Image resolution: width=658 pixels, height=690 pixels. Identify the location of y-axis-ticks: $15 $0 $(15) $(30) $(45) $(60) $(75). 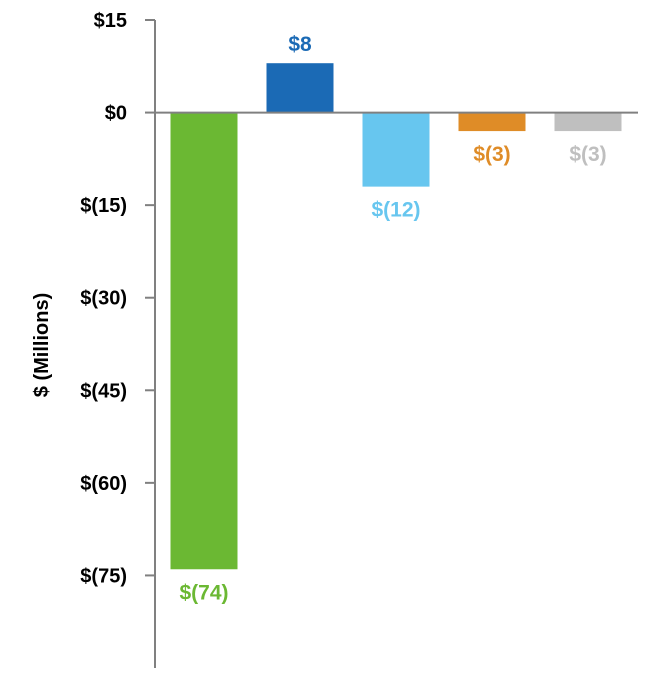
(117, 298).